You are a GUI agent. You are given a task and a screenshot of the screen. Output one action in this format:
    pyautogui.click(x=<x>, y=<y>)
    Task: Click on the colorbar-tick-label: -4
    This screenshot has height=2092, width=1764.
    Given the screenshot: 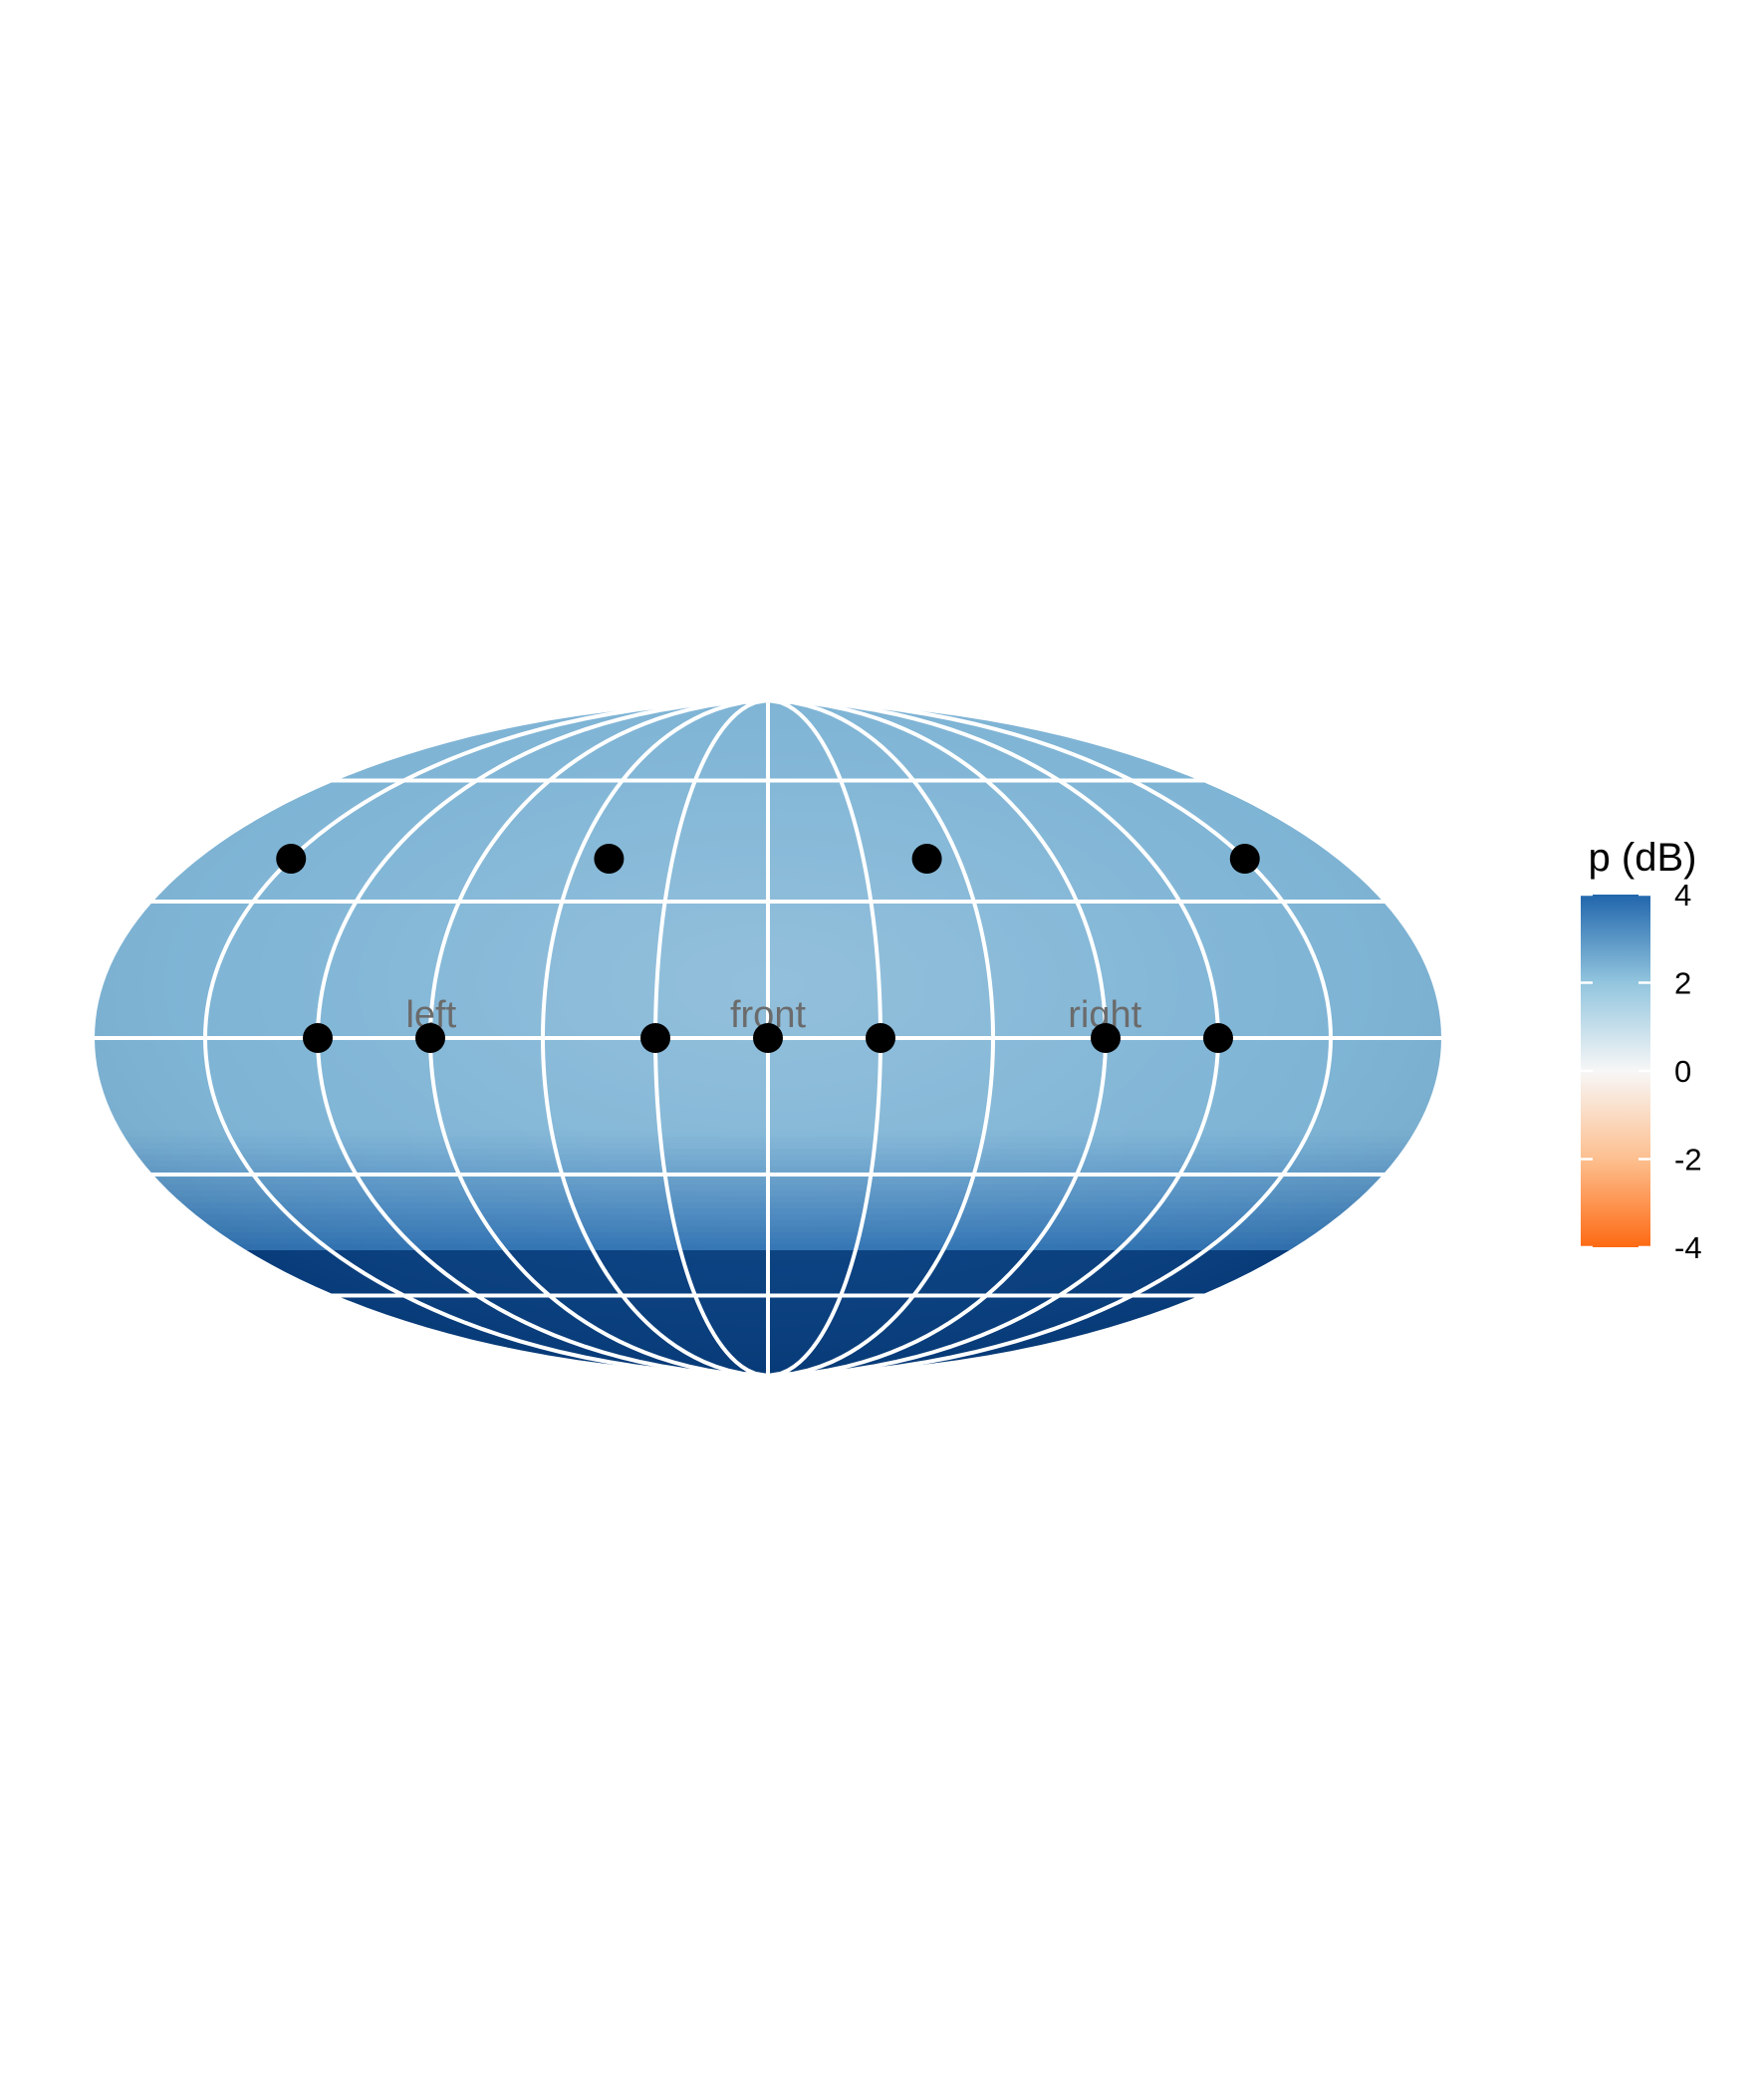 What is the action you would take?
    pyautogui.click(x=1688, y=1247)
    